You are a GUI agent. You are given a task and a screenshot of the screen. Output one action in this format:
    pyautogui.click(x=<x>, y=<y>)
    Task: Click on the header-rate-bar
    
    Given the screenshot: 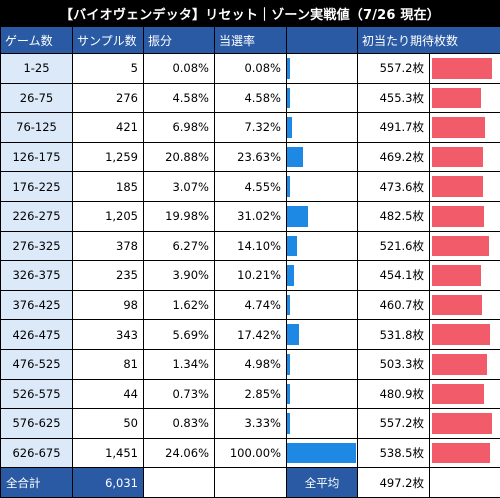 What is the action you would take?
    pyautogui.click(x=322, y=40)
    